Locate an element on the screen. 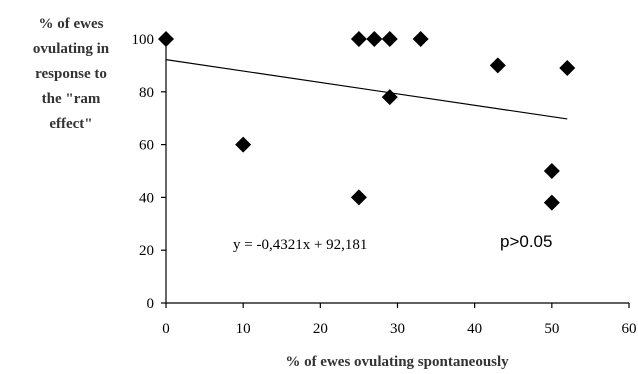 Image resolution: width=638 pixels, height=374 pixels. y-tick-label: 0 is located at coordinates (151, 304).